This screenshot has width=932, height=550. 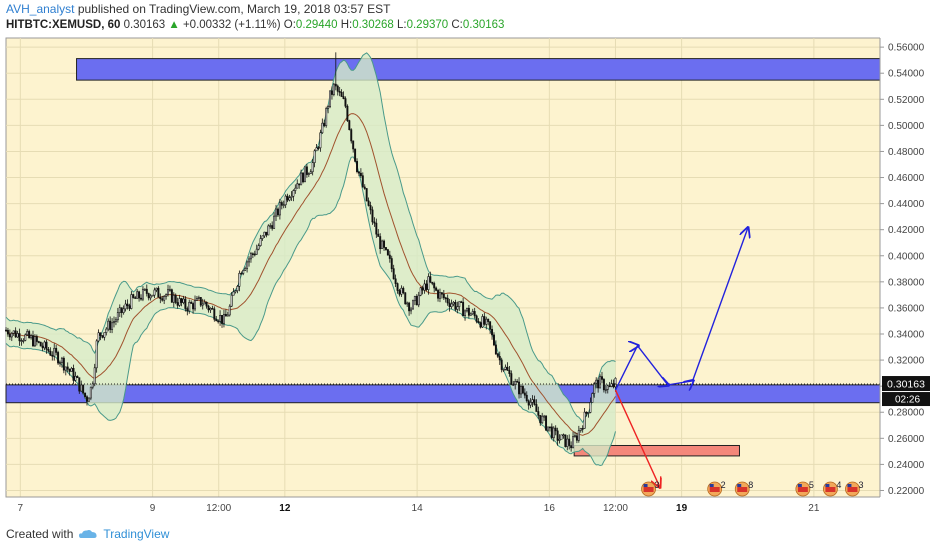 I want to click on last-price: 0.30163, so click(x=144, y=25).